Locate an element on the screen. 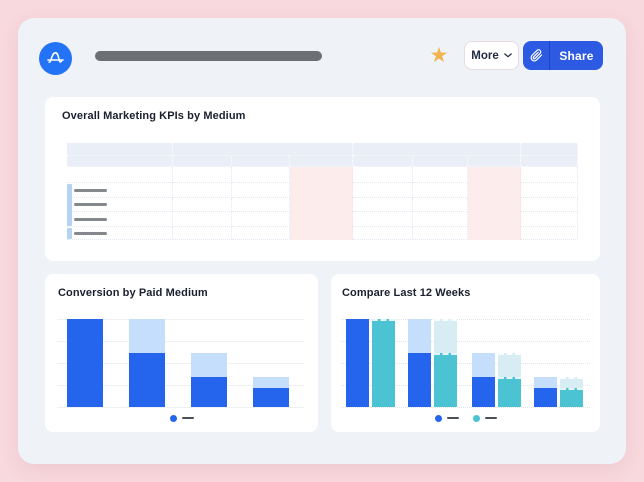 This screenshot has height=482, width=644. topbar: ★ More Share is located at coordinates (322, 55).